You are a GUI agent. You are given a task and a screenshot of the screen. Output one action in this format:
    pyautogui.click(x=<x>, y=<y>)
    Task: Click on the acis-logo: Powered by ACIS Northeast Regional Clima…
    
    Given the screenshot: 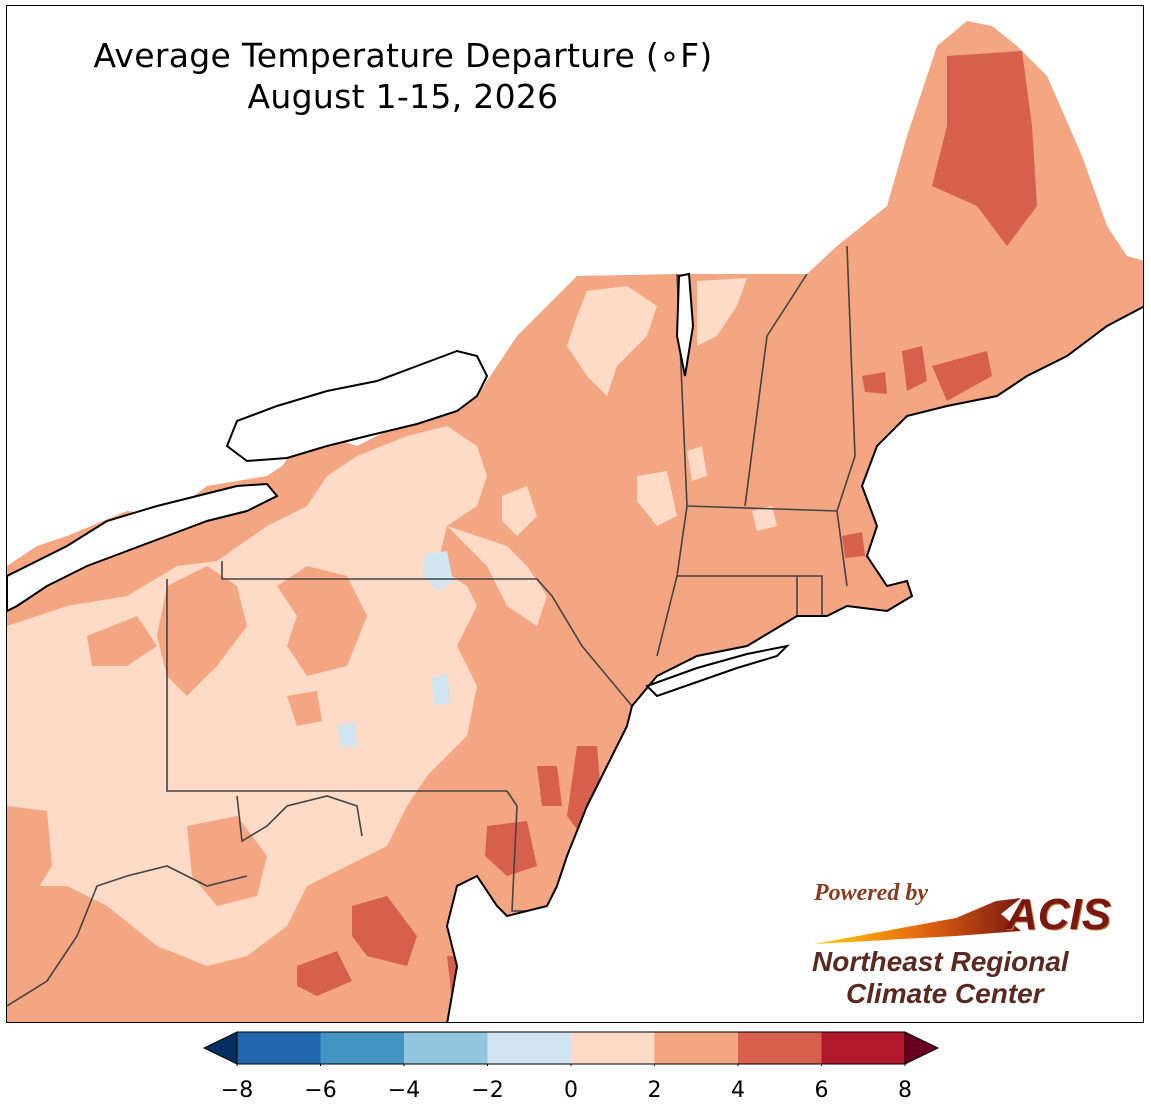 What is the action you would take?
    pyautogui.click(x=966, y=946)
    